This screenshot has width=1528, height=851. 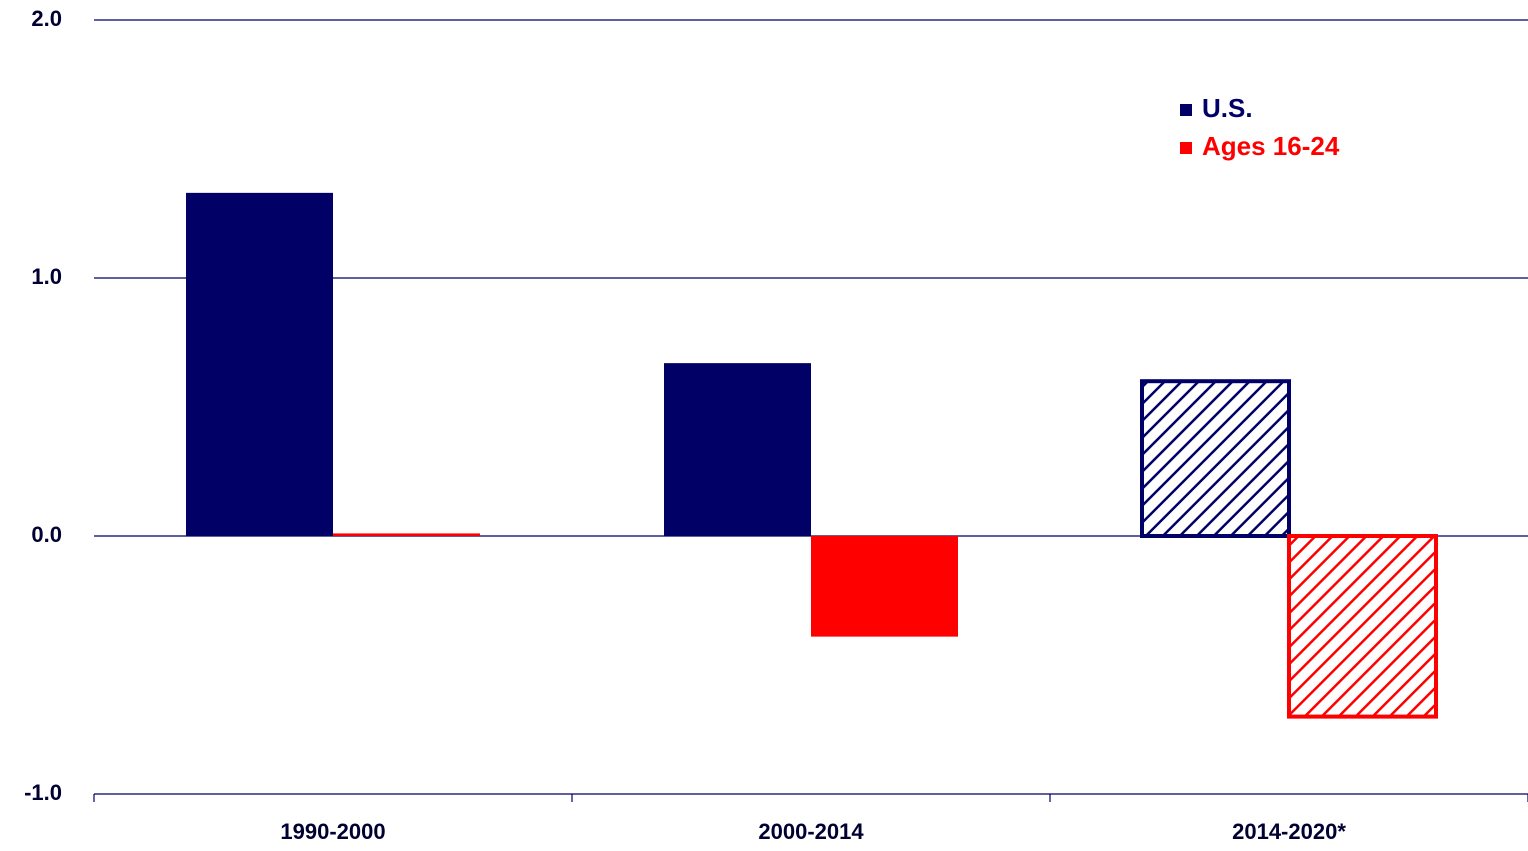 I want to click on x-tick-label: 1990-2000, so click(x=332, y=831).